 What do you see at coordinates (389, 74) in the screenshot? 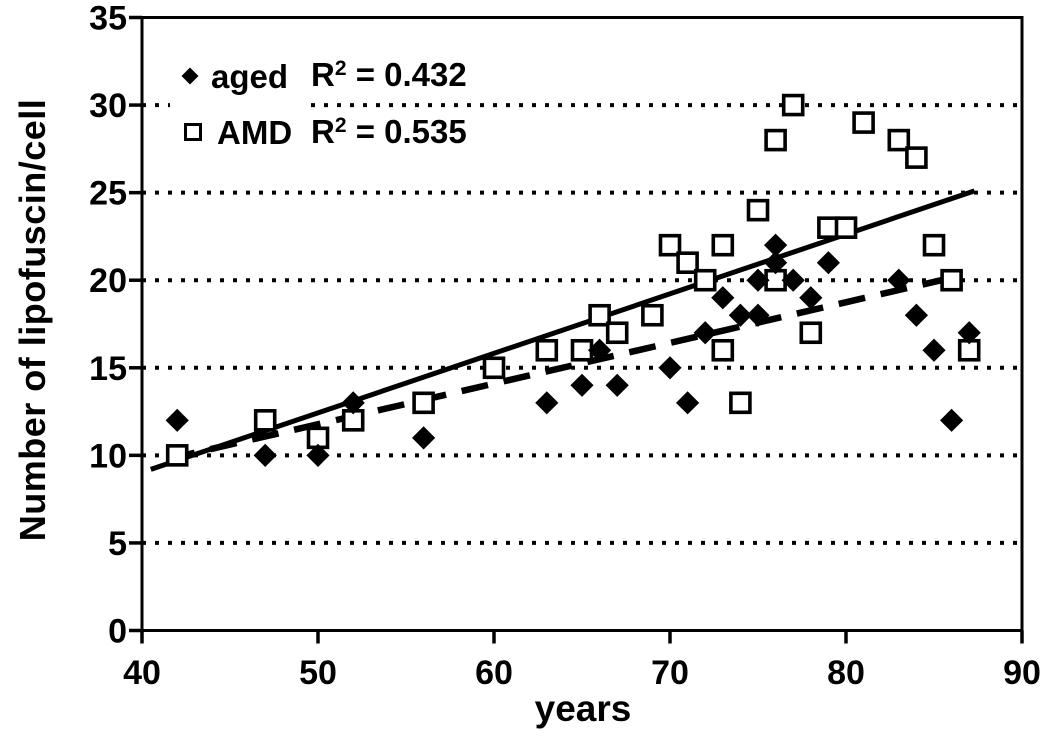
I see `r-squared-aged: R2 = 0.432` at bounding box center [389, 74].